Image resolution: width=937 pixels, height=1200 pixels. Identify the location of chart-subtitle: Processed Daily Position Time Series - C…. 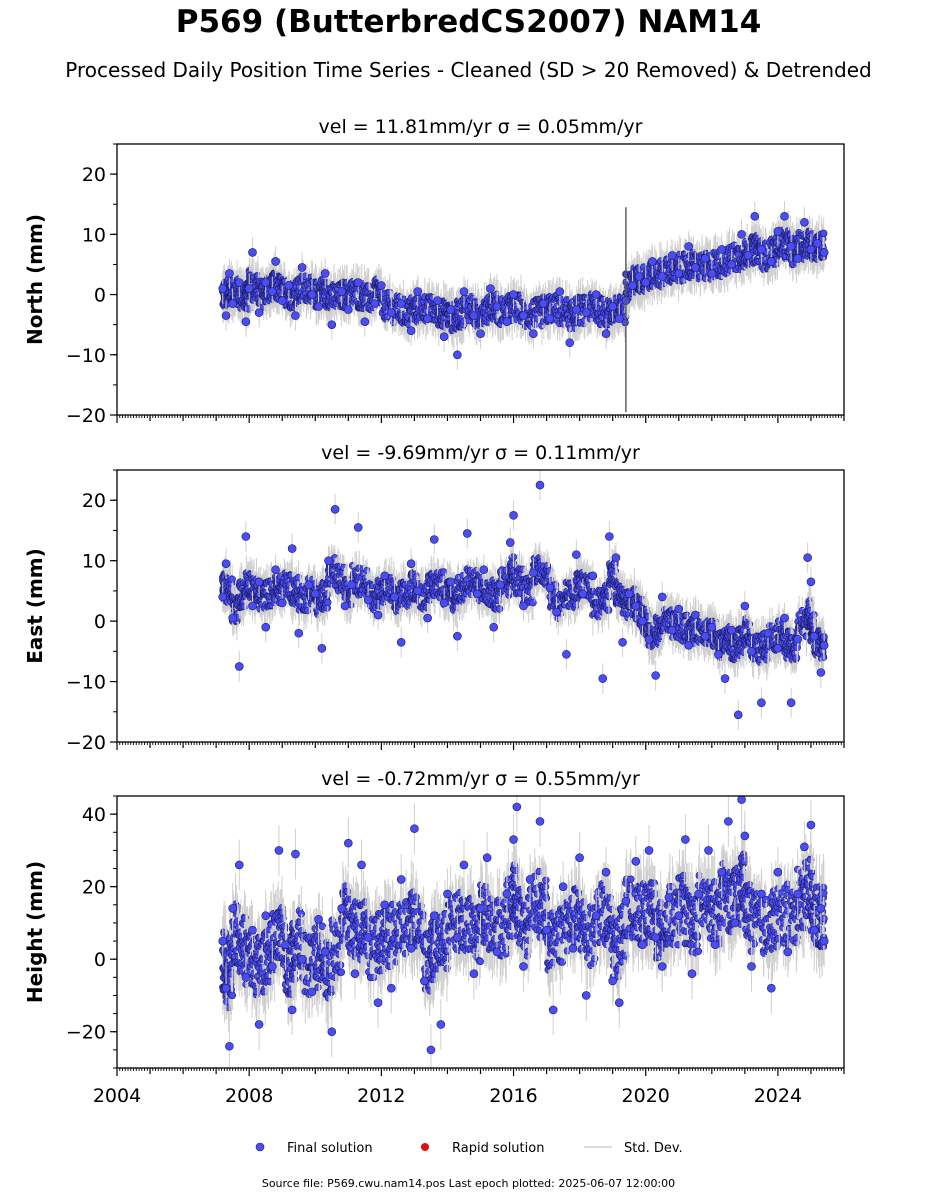
(468, 70).